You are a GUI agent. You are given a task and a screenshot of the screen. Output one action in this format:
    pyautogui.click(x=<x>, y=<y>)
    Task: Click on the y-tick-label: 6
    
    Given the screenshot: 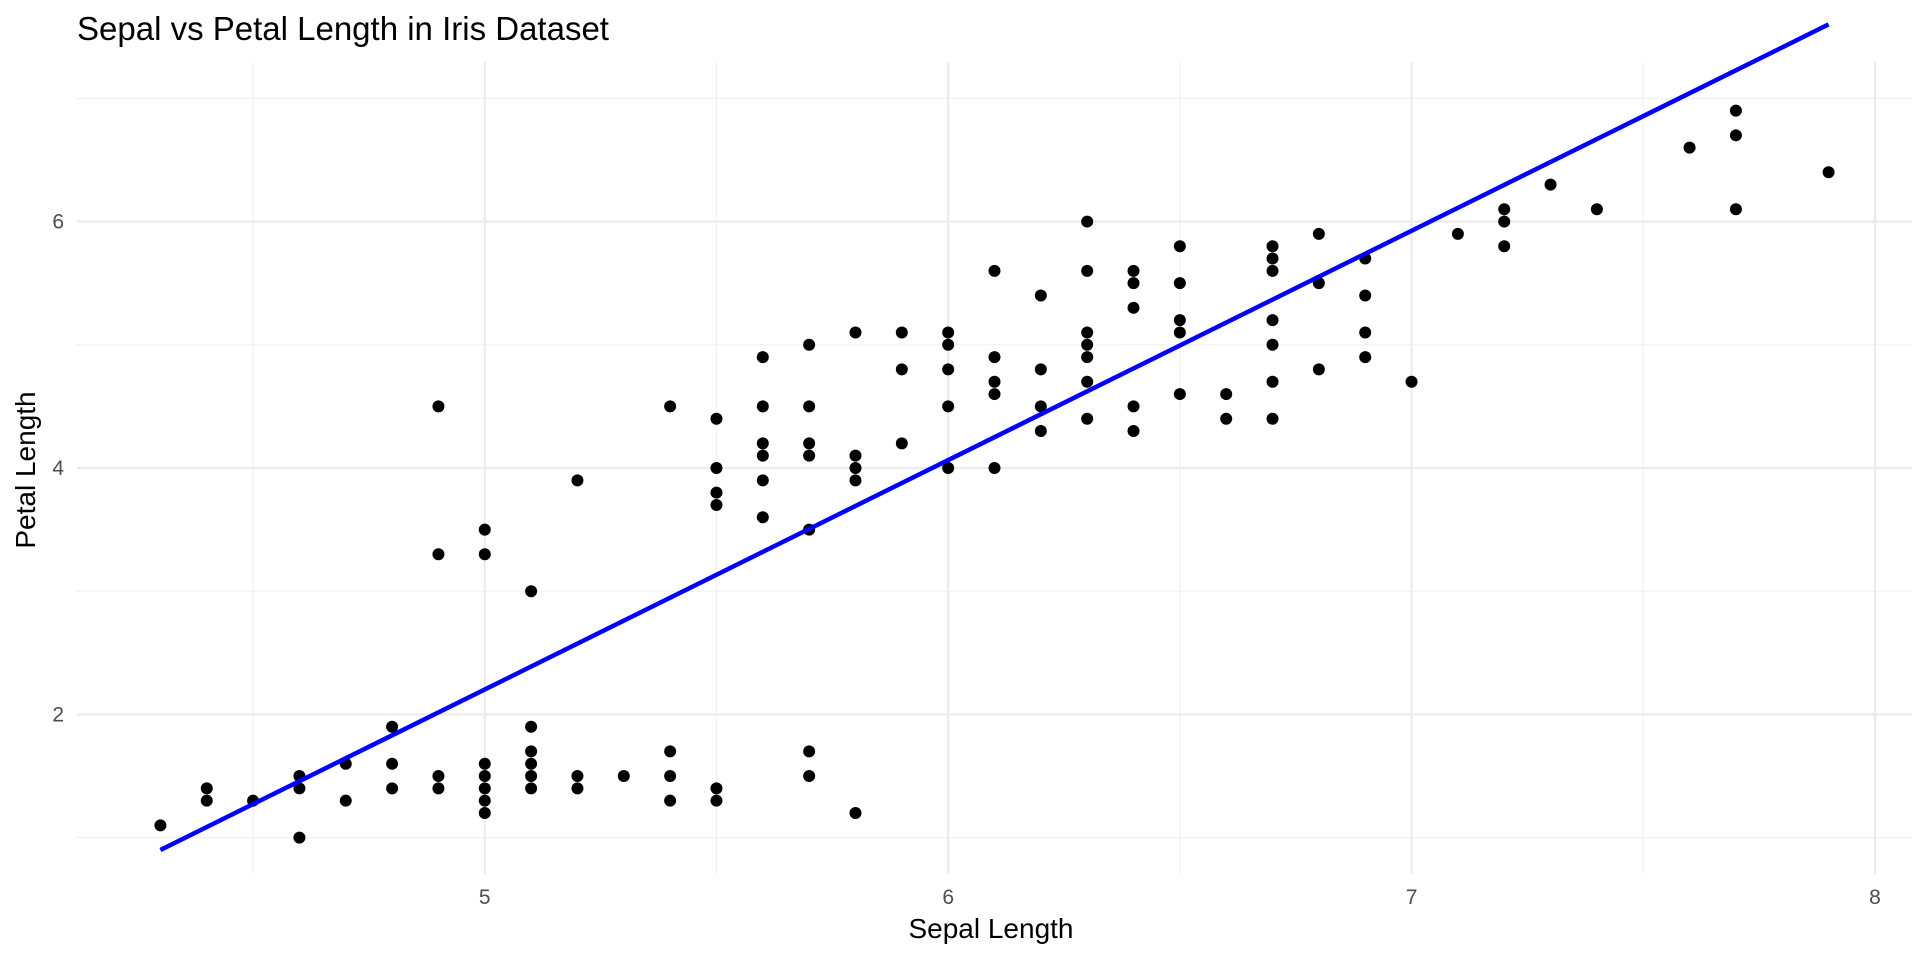 What is the action you would take?
    pyautogui.click(x=58, y=222)
    